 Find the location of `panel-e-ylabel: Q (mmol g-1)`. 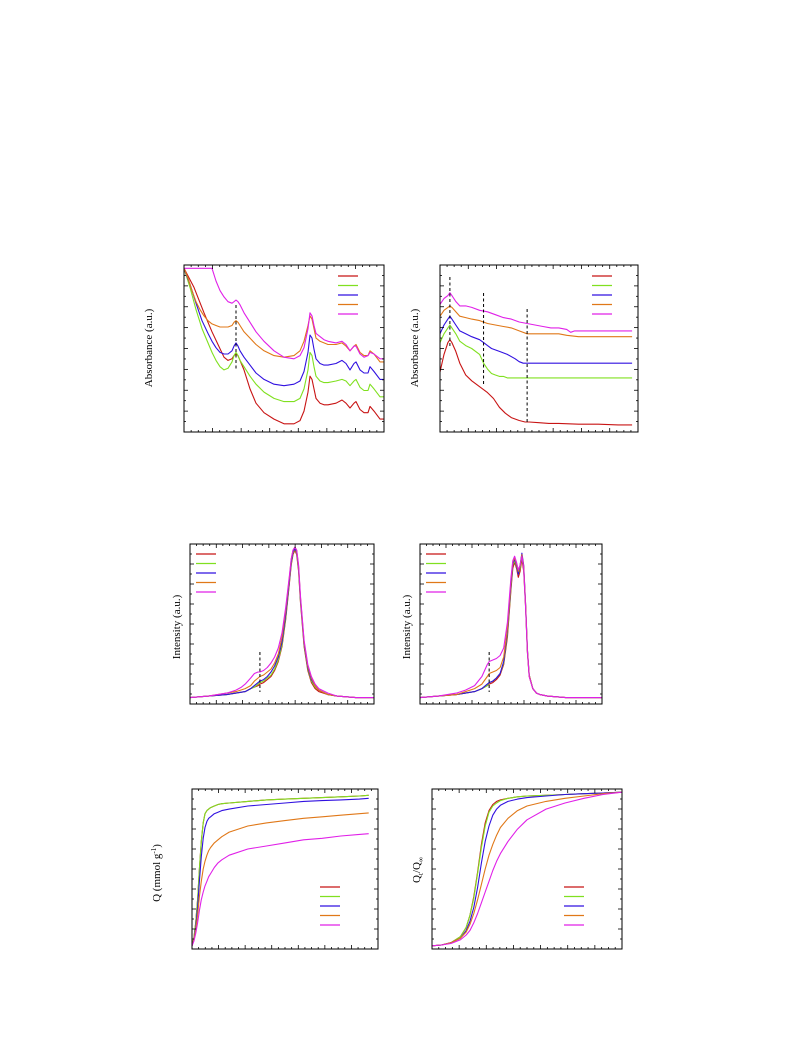

panel-e-ylabel: Q (mmol g-1) is located at coordinates (156, 873).